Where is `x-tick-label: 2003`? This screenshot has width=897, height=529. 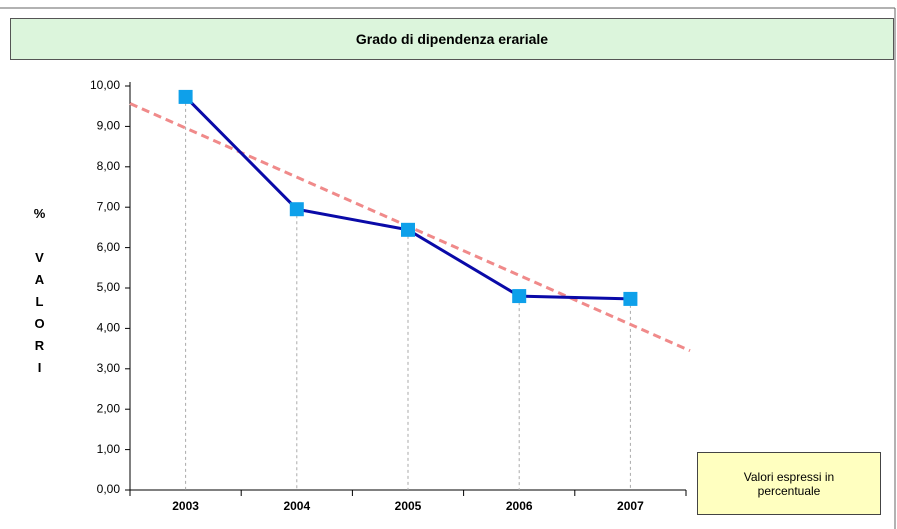
x-tick-label: 2003 is located at coordinates (185, 506).